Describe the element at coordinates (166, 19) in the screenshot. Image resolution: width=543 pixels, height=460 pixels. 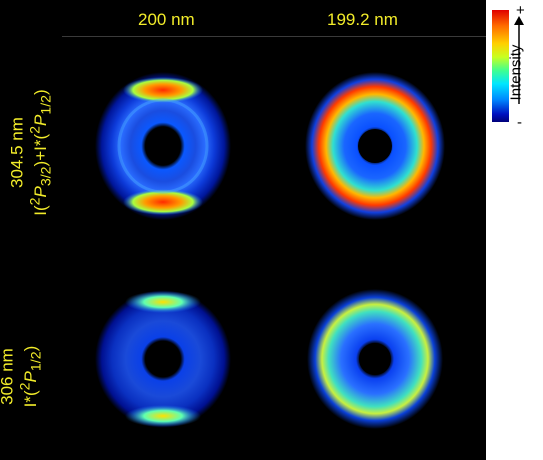
I see `column-header-200nm: 200 nm` at that location.